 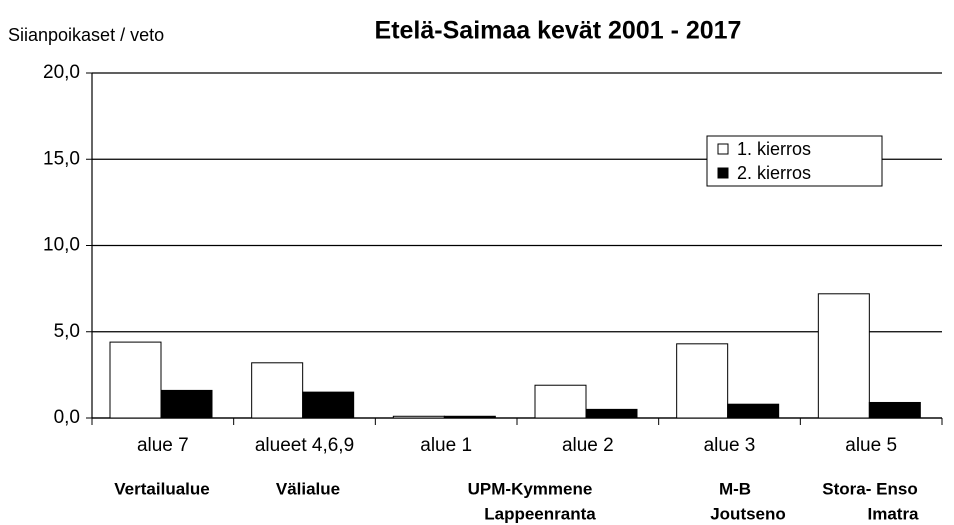 What do you see at coordinates (530, 488) in the screenshot?
I see `annotation: UPM-Kymmene` at bounding box center [530, 488].